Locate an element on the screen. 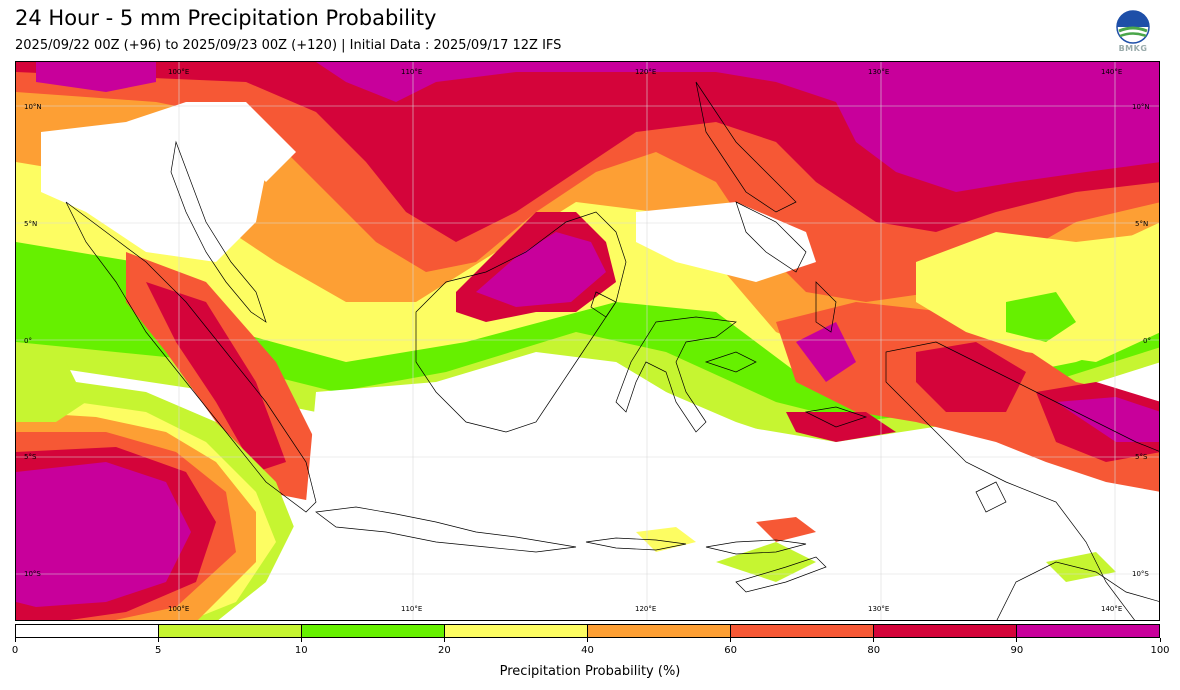 The width and height of the screenshot is (1180, 690). colorbar is located at coordinates (587, 631).